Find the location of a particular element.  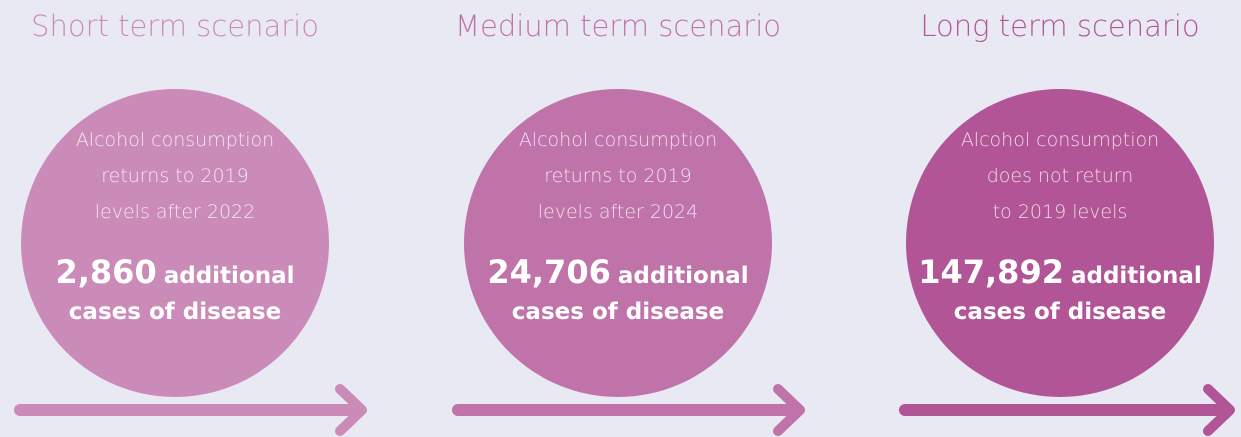

description-line: levels after 2022 is located at coordinates (175, 212).